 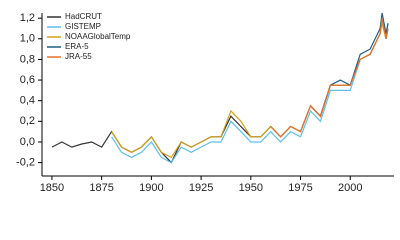 I want to click on legend-label: JRA-55, so click(x=78, y=56).